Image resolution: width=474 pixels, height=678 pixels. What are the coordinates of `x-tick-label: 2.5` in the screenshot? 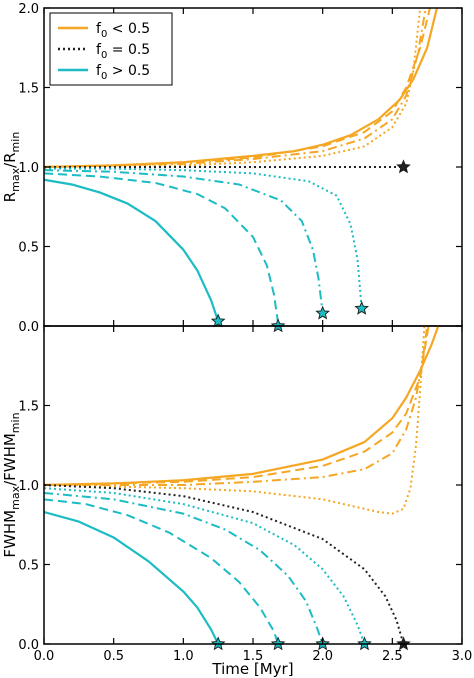 It's located at (392, 656).